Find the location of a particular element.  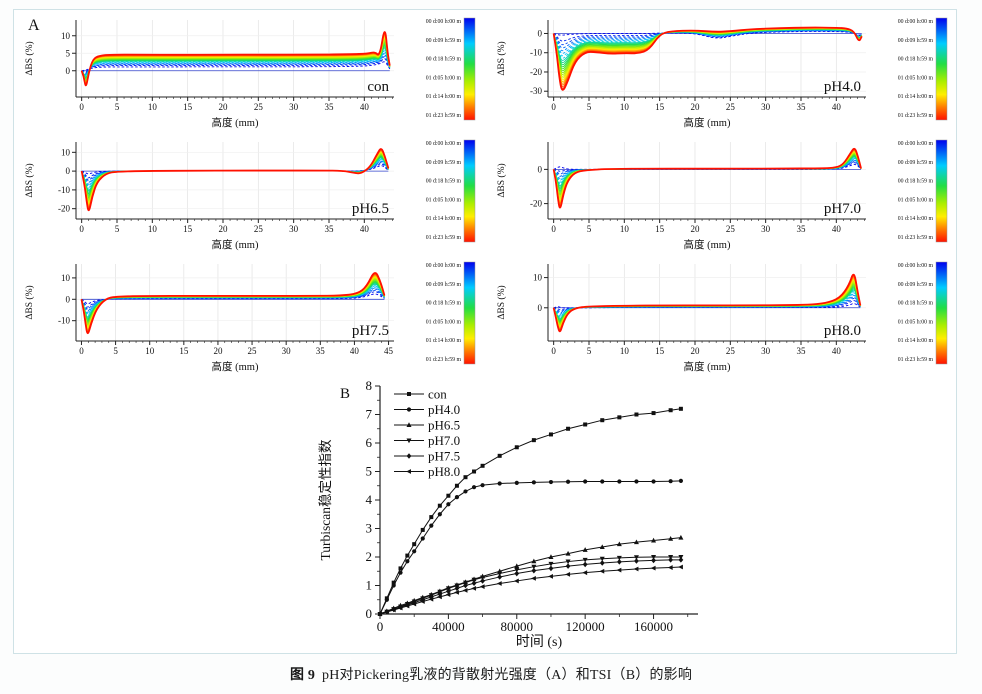

tsi-series-pH8.0 is located at coordinates (530, 590).